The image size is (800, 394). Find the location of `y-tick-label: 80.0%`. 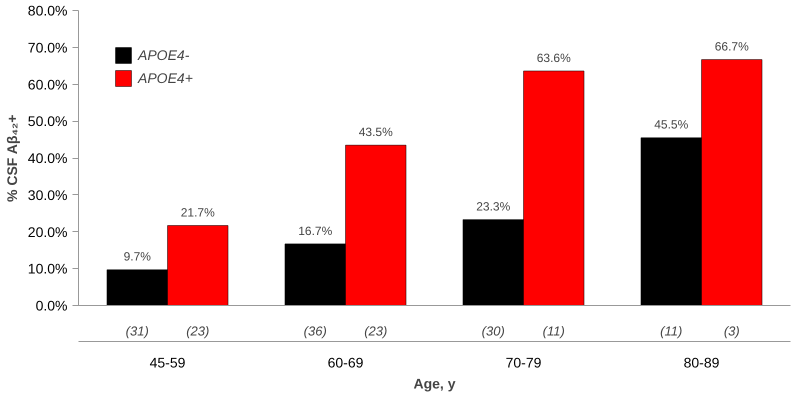

y-tick-label: 80.0% is located at coordinates (48, 10).